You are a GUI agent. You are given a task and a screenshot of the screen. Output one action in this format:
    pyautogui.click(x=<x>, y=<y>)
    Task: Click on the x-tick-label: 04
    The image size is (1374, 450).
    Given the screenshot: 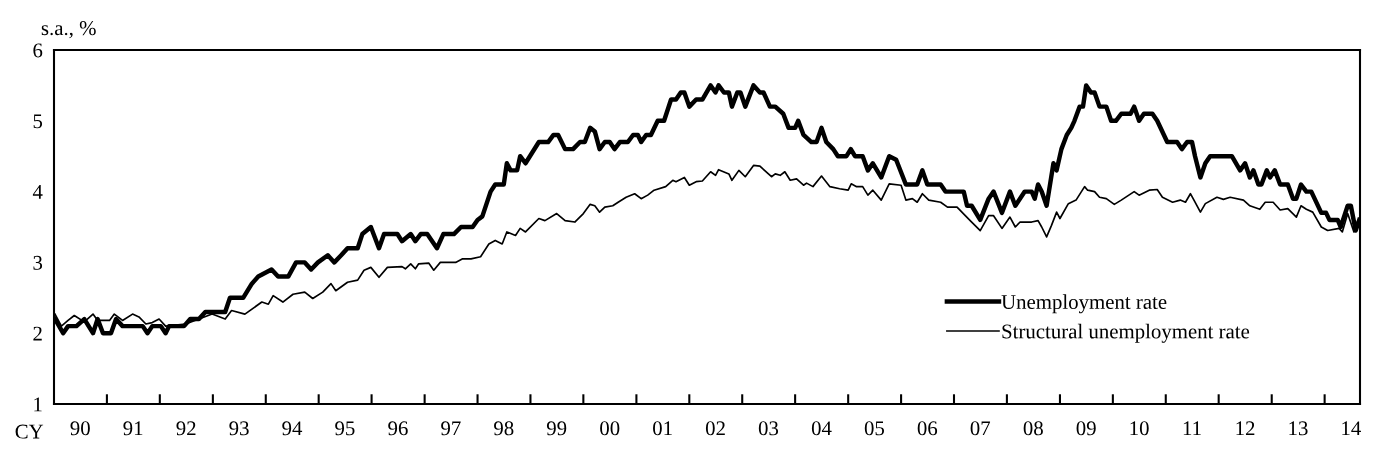 What is the action you would take?
    pyautogui.click(x=821, y=428)
    